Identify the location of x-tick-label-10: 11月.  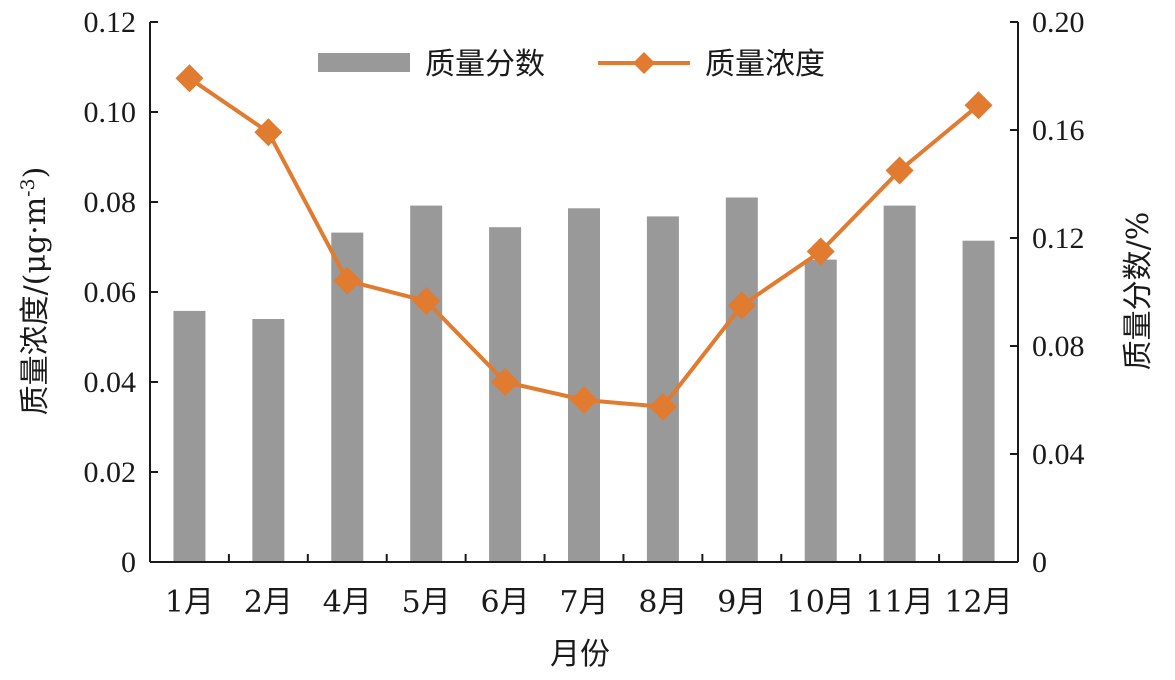
(900, 602).